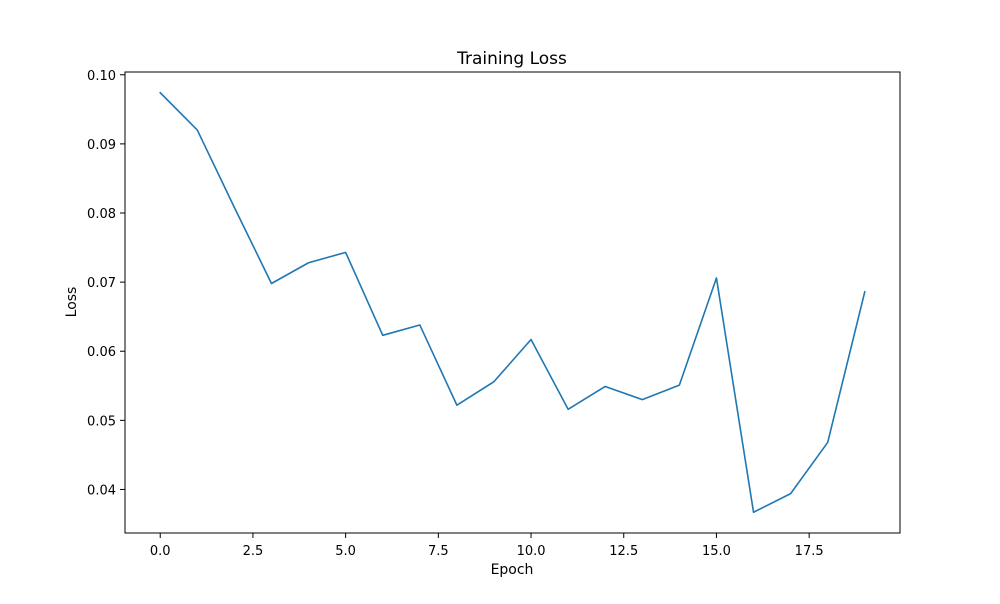 Image resolution: width=1000 pixels, height=604 pixels. I want to click on y-tick-label: 0.05, so click(101, 421).